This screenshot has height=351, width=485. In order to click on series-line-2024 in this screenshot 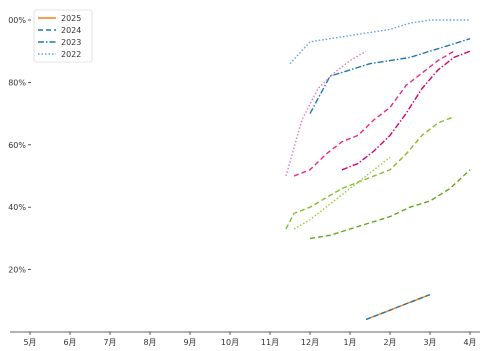, I will do `click(398, 307)`.